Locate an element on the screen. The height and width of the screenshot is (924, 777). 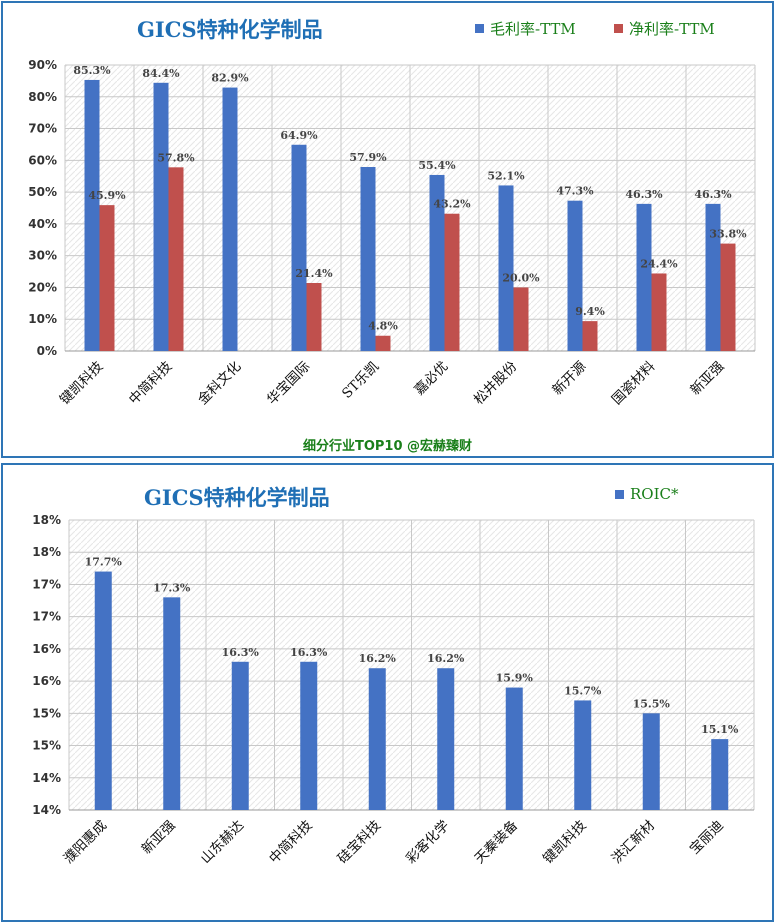
data-label: 33.8% is located at coordinates (728, 234).